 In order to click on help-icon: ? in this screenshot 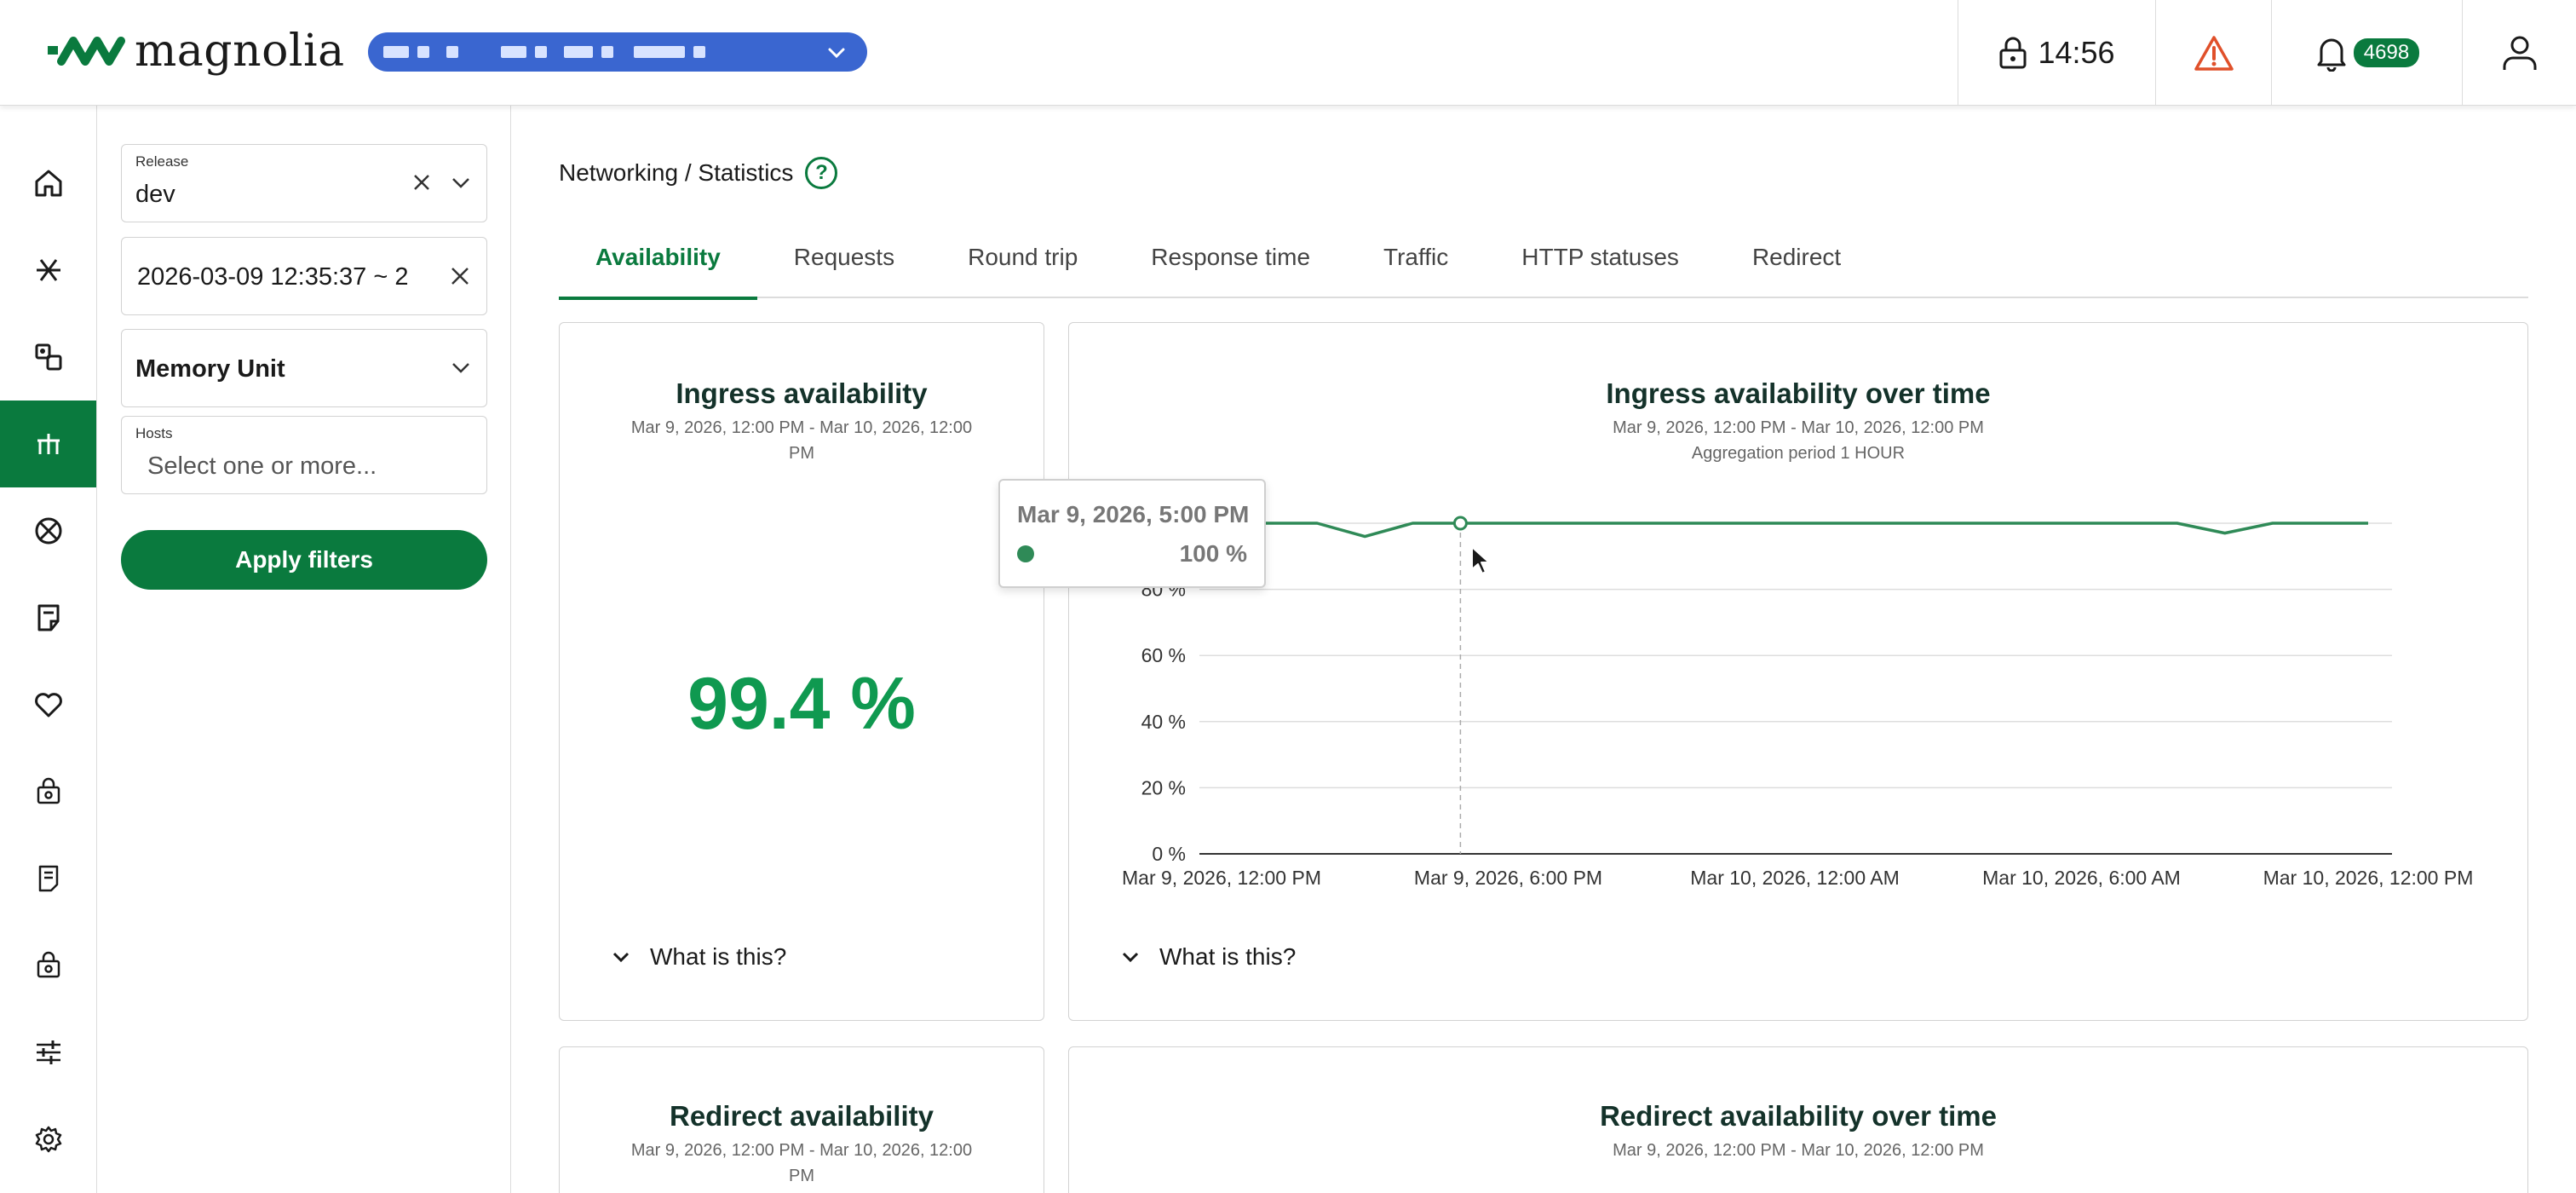, I will do `click(822, 173)`.